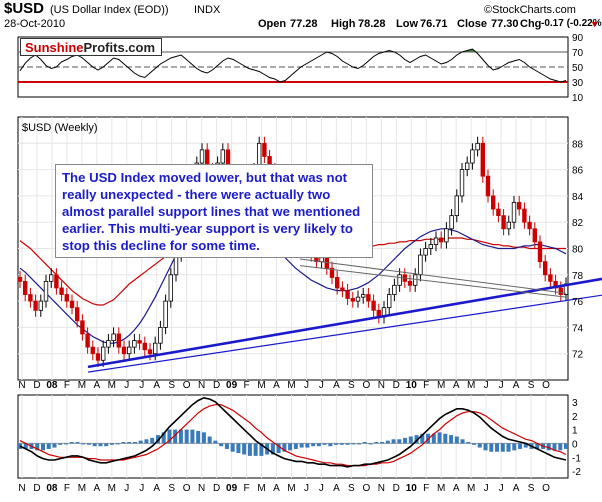 The image size is (602, 502). Describe the element at coordinates (293, 432) in the screenshot. I see `macd-layer` at that location.